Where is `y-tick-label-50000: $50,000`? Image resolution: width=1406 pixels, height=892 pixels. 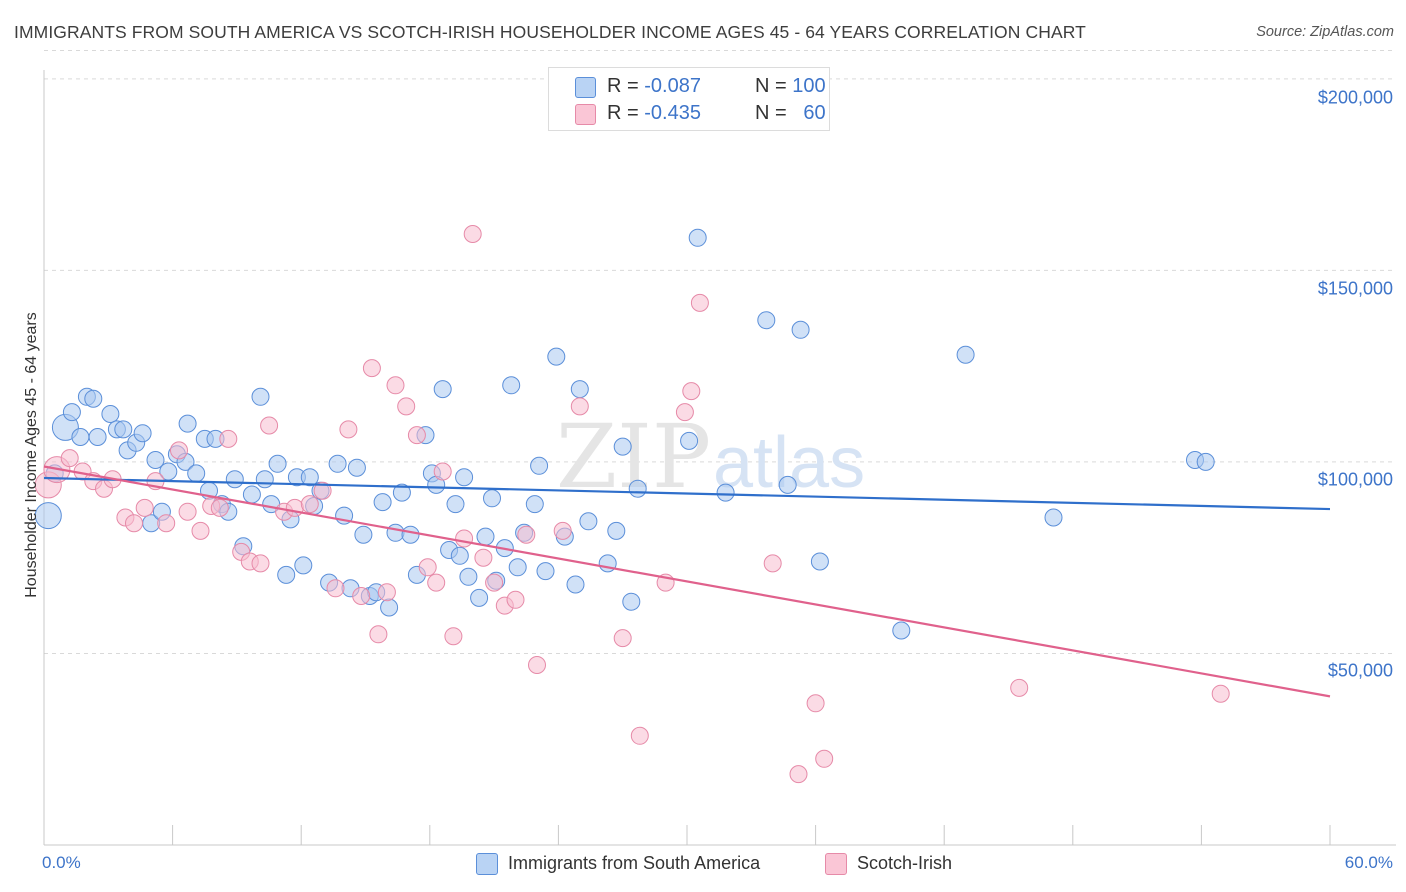
y-tick-label-50000: $50,000 is located at coordinates (1360, 670).